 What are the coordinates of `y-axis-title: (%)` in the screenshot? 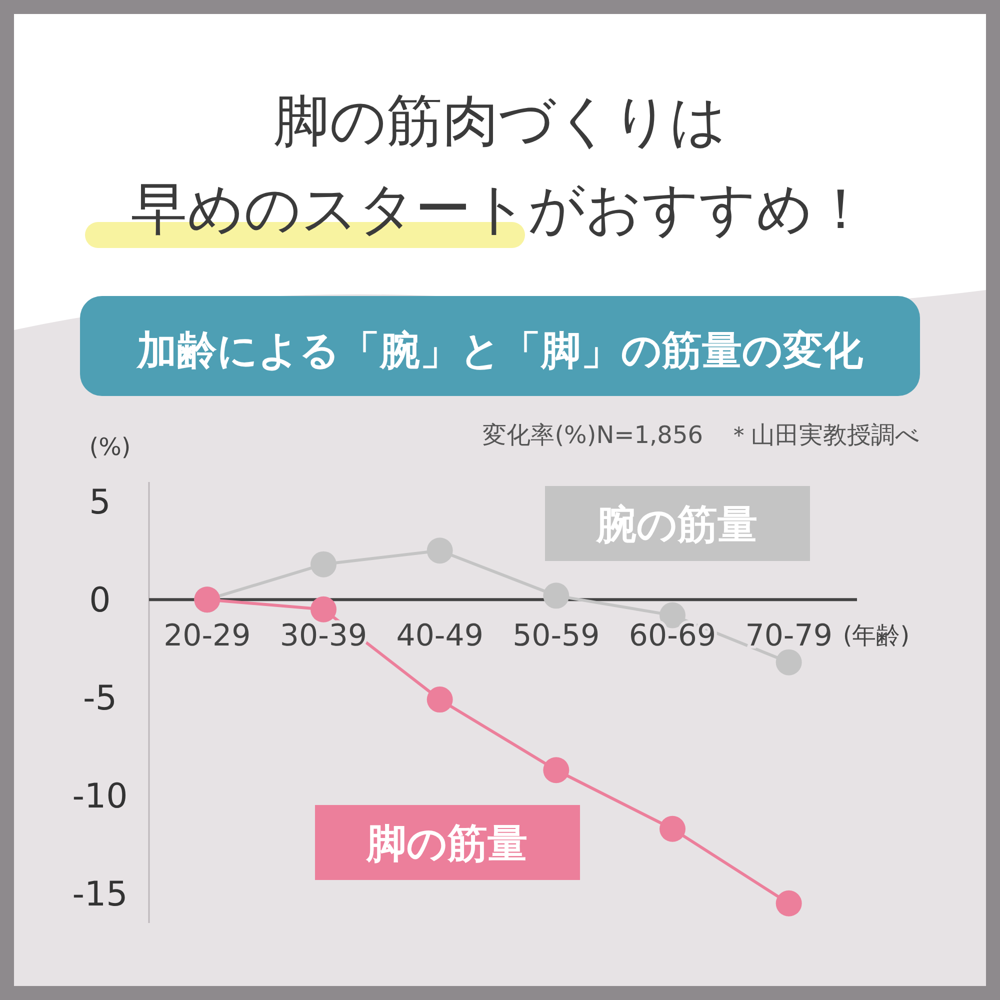 It's located at (110, 447).